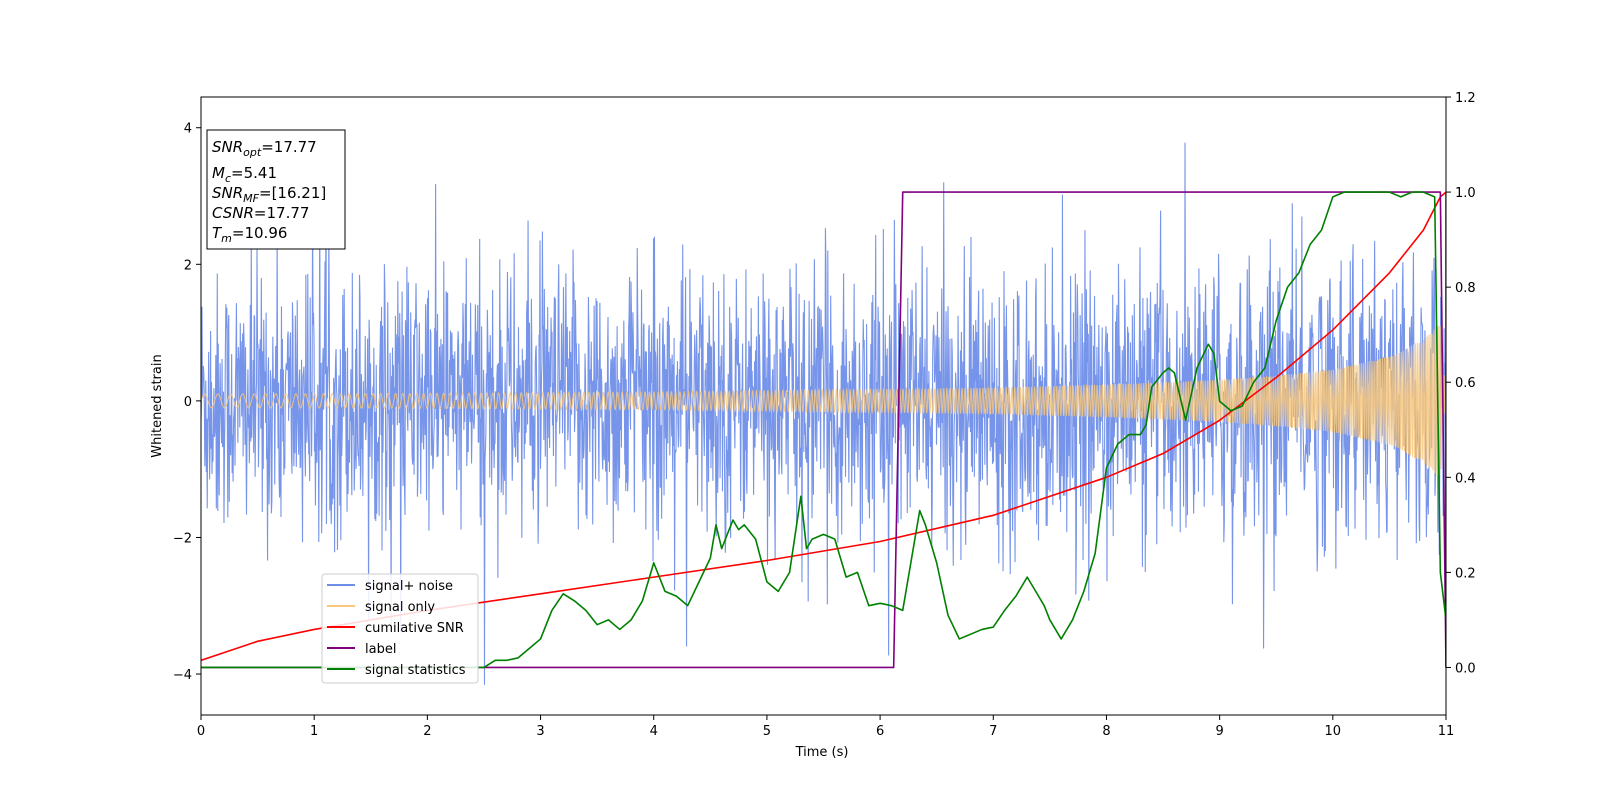 The image size is (1600, 800). Describe the element at coordinates (1106, 731) in the screenshot. I see `x-tick-label: 8` at that location.